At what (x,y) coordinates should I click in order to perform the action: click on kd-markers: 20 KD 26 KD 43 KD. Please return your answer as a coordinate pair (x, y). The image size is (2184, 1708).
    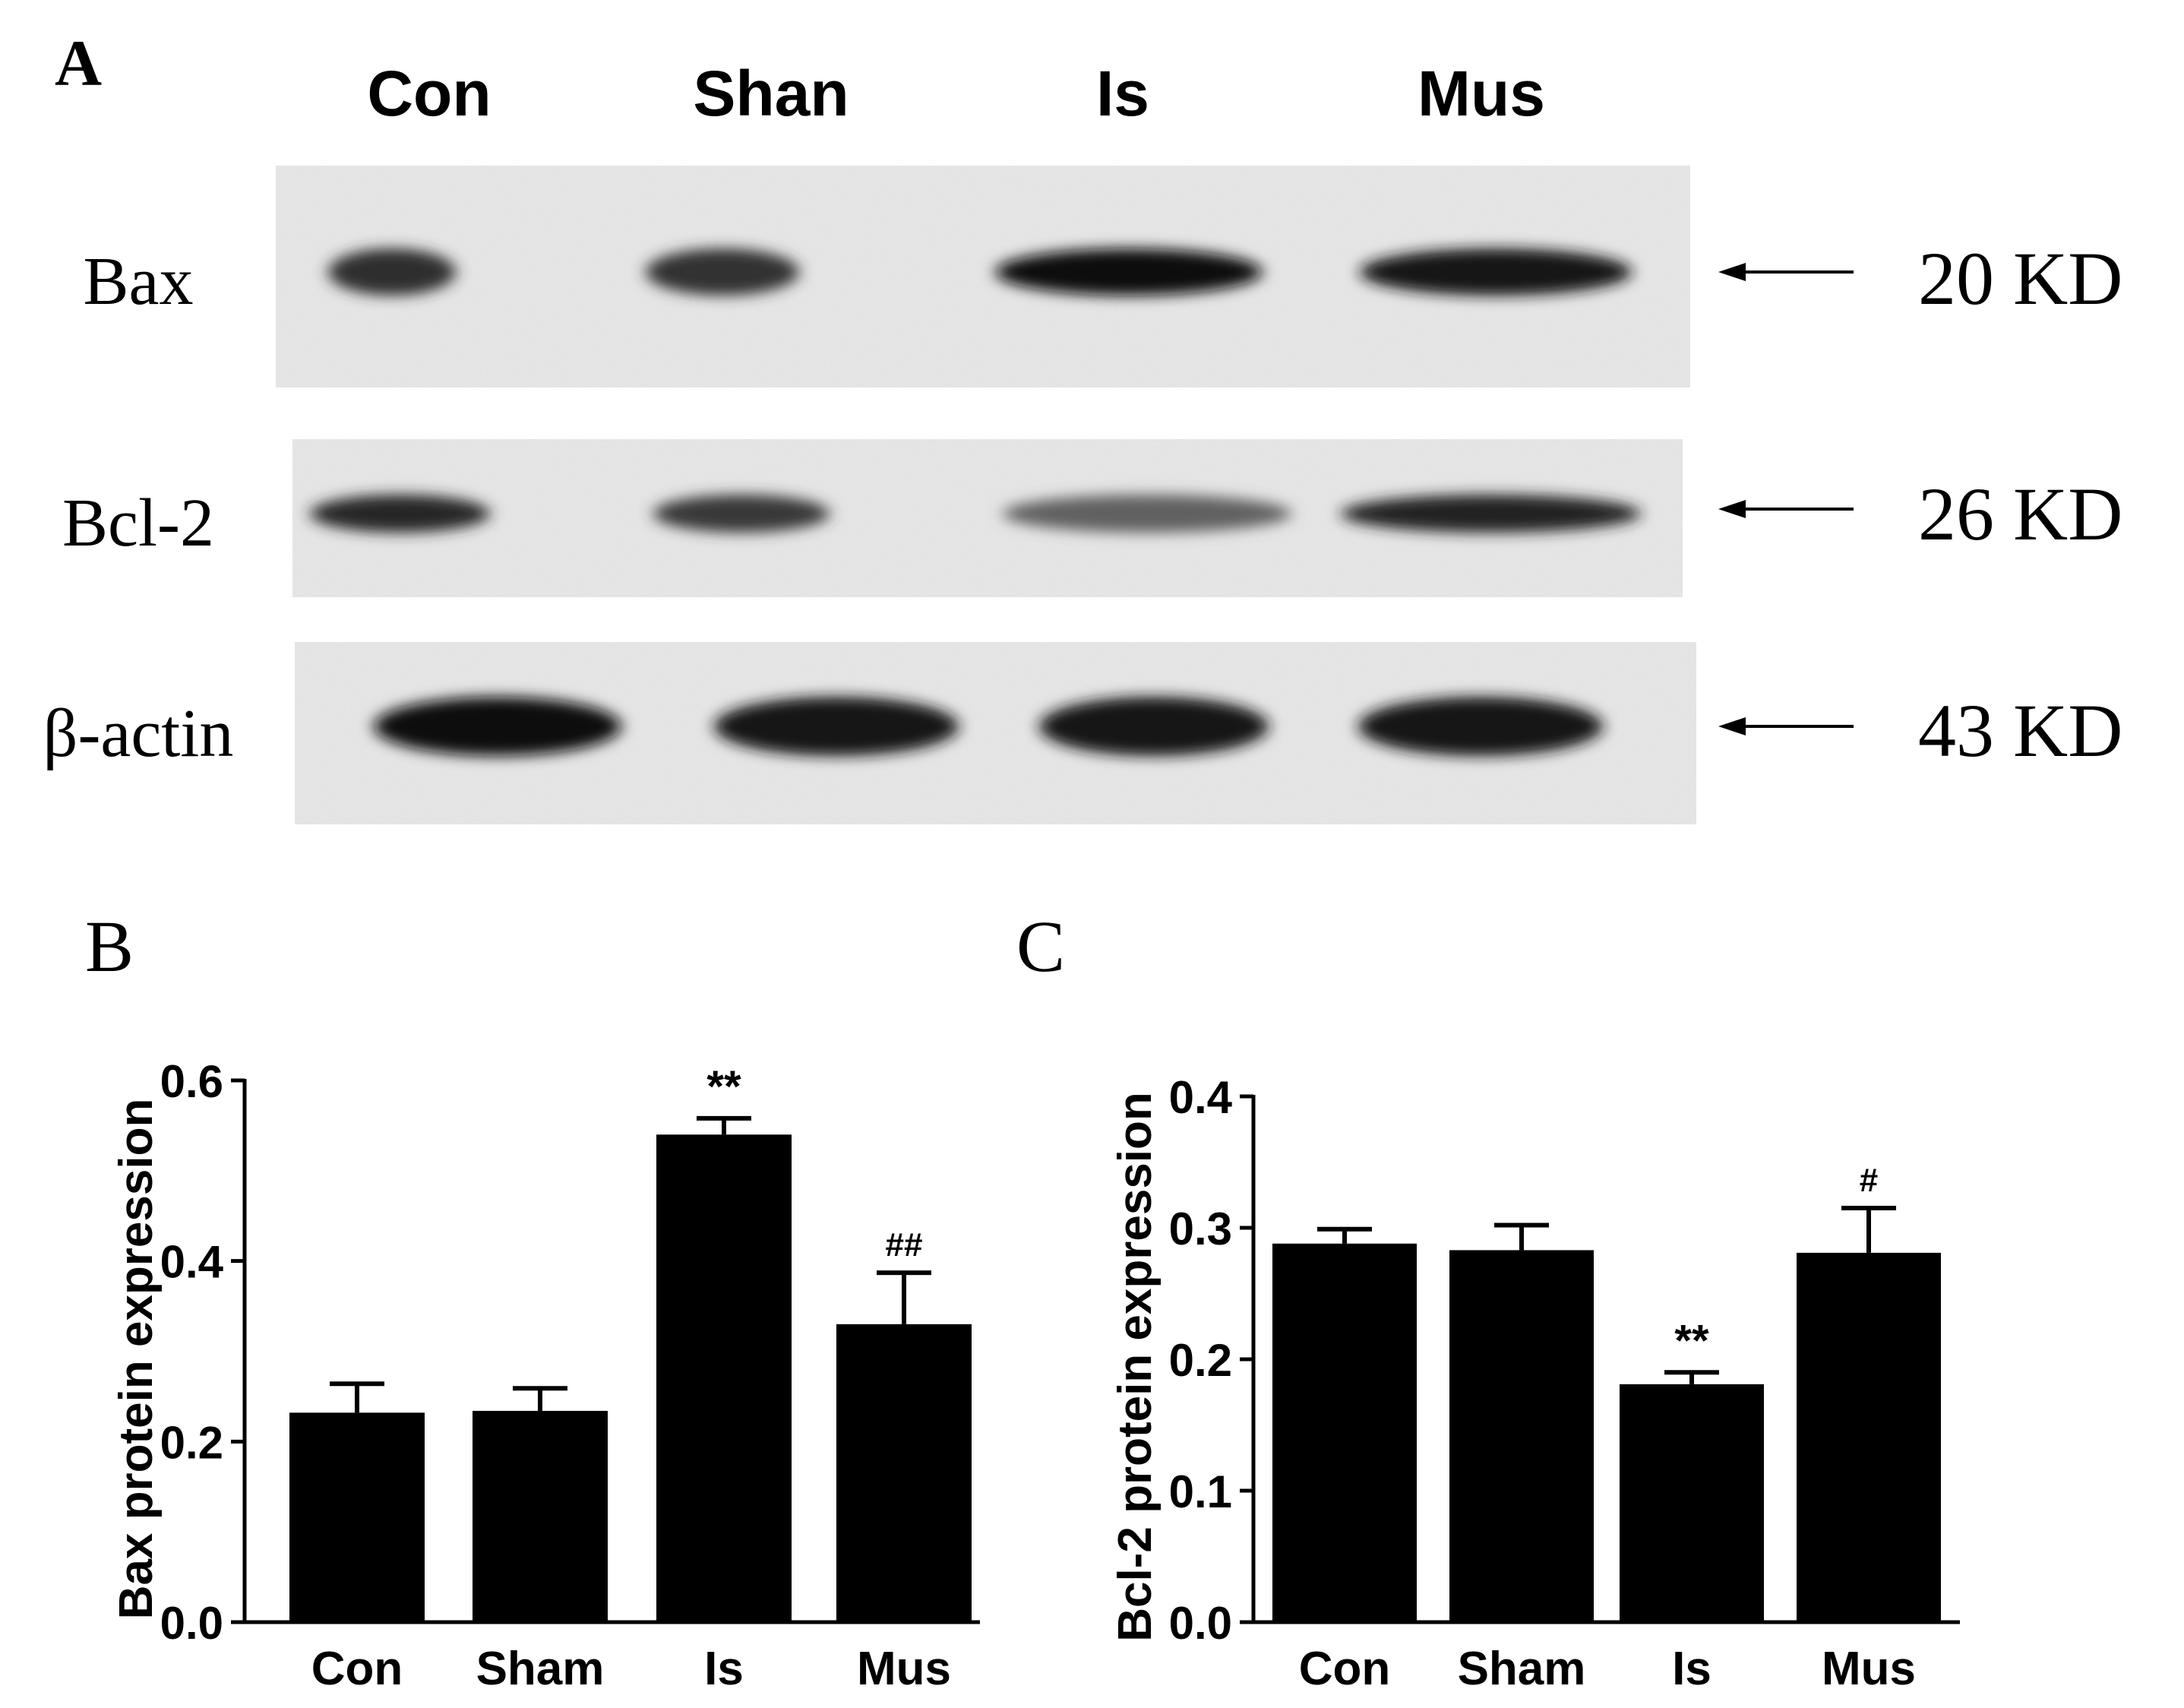
    Looking at the image, I should click on (1920, 504).